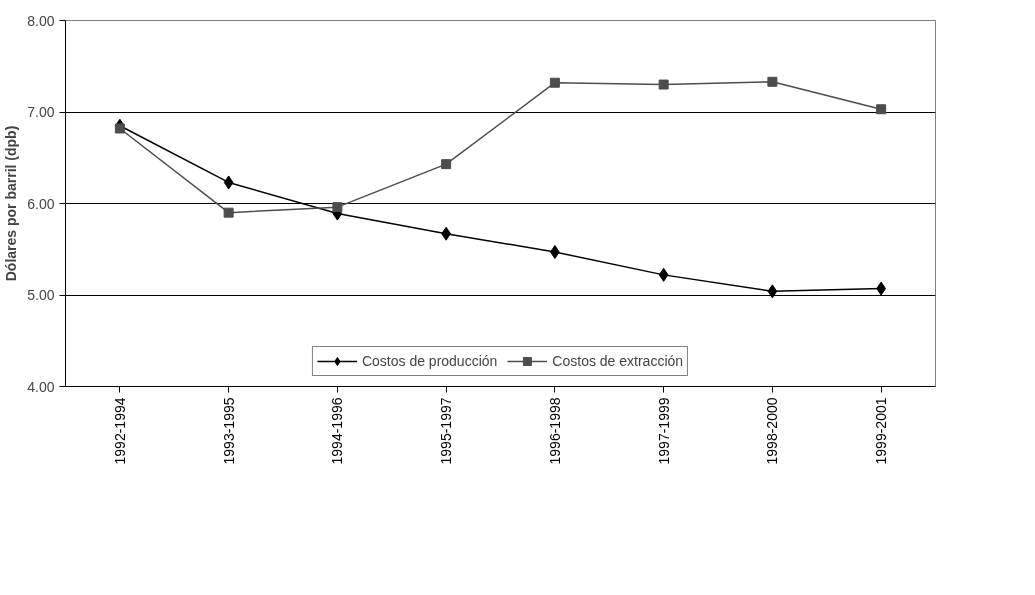 This screenshot has width=1035, height=595. I want to click on x-tick-label: 1996-1998, so click(554, 431).